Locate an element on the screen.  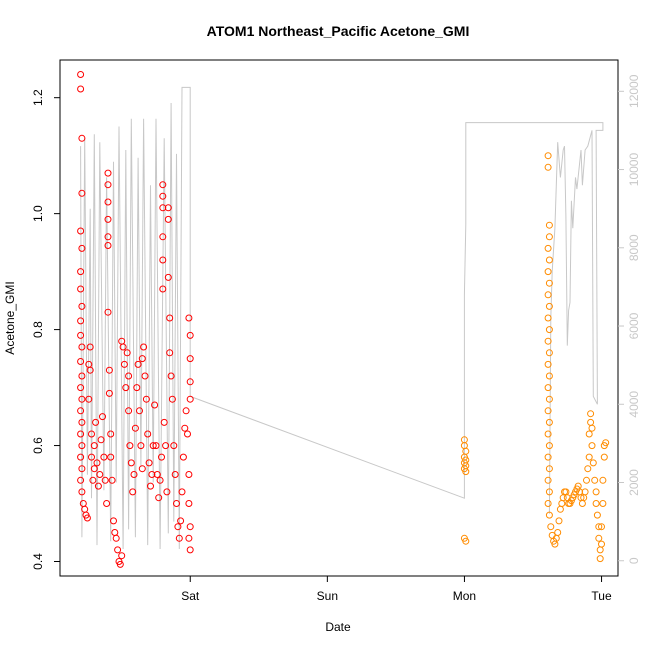
x-tick-label: Tue is located at coordinates (601, 596).